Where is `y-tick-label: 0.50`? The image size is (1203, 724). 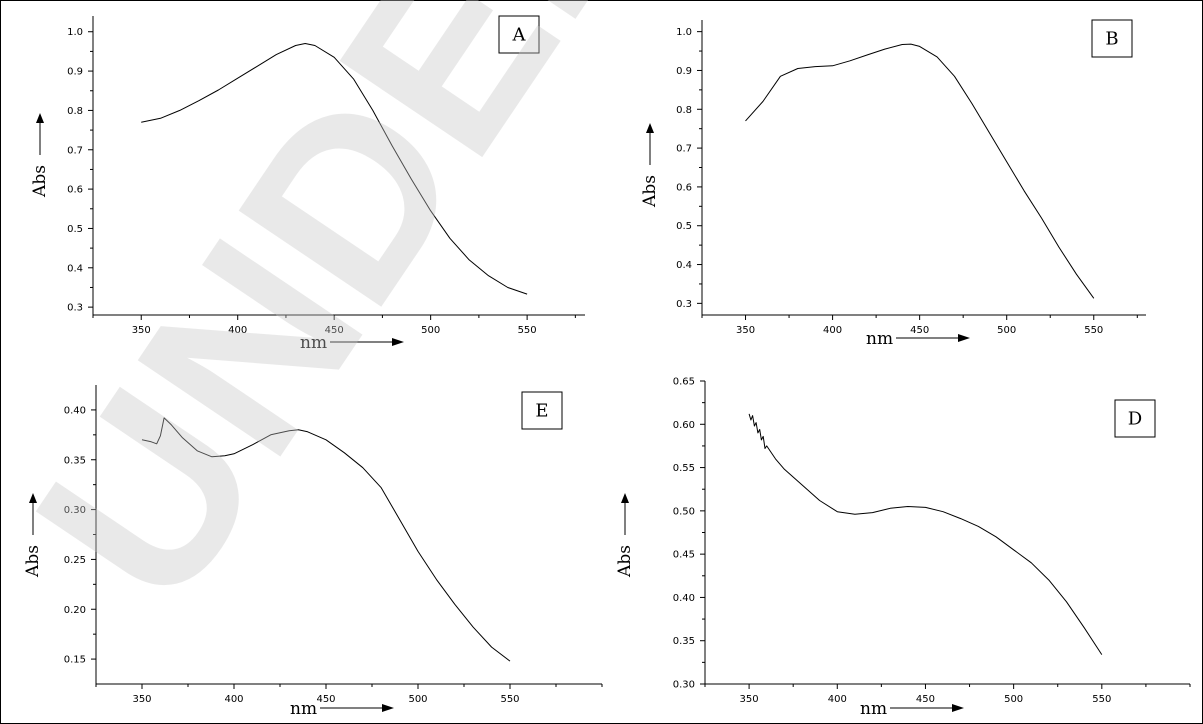
y-tick-label: 0.50 is located at coordinates (684, 511).